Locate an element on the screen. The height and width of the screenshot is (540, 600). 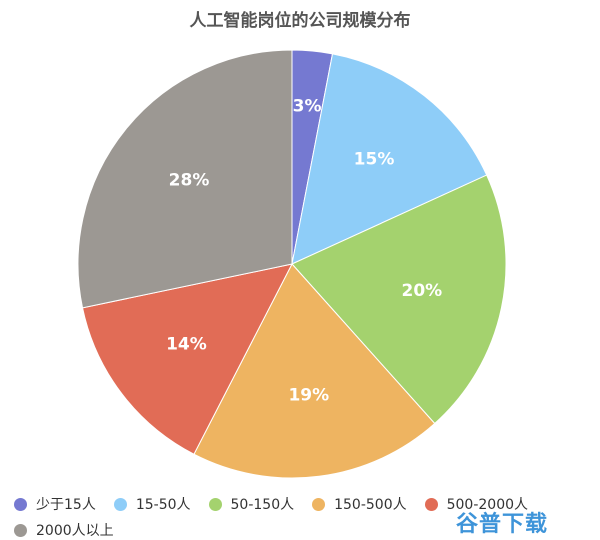
legend-label-1: 15-50人 is located at coordinates (163, 505).